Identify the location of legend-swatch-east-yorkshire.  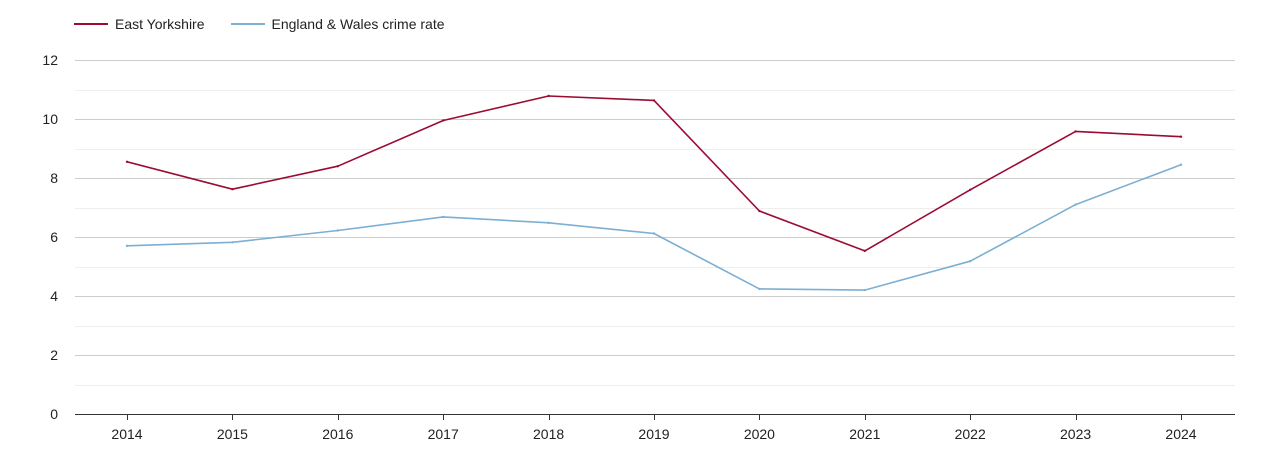
(91, 24).